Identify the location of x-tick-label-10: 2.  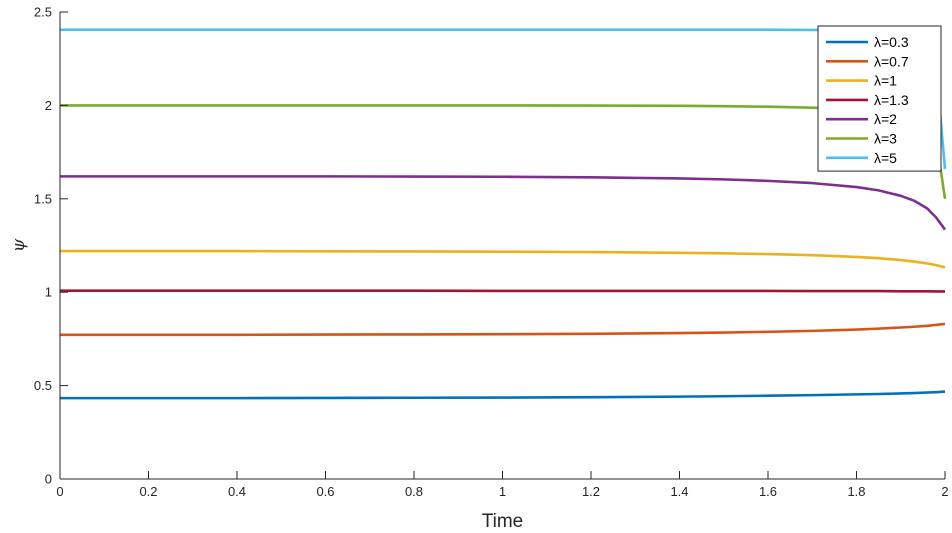
(944, 491).